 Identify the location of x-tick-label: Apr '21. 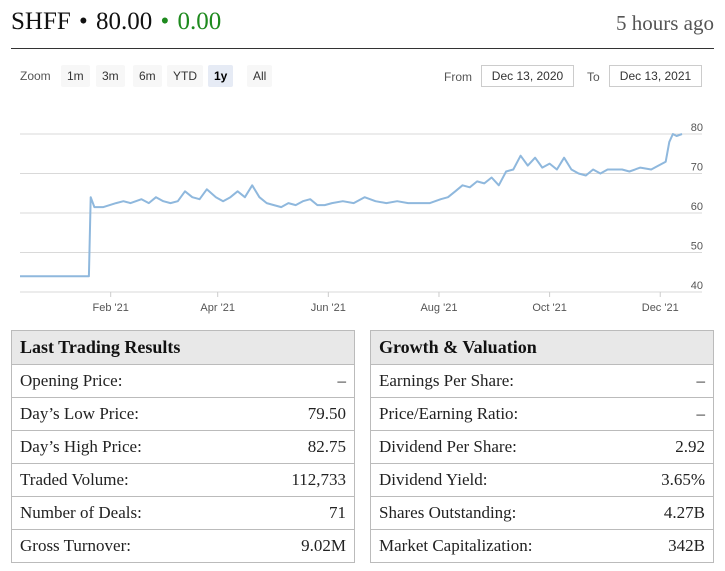
(217, 308).